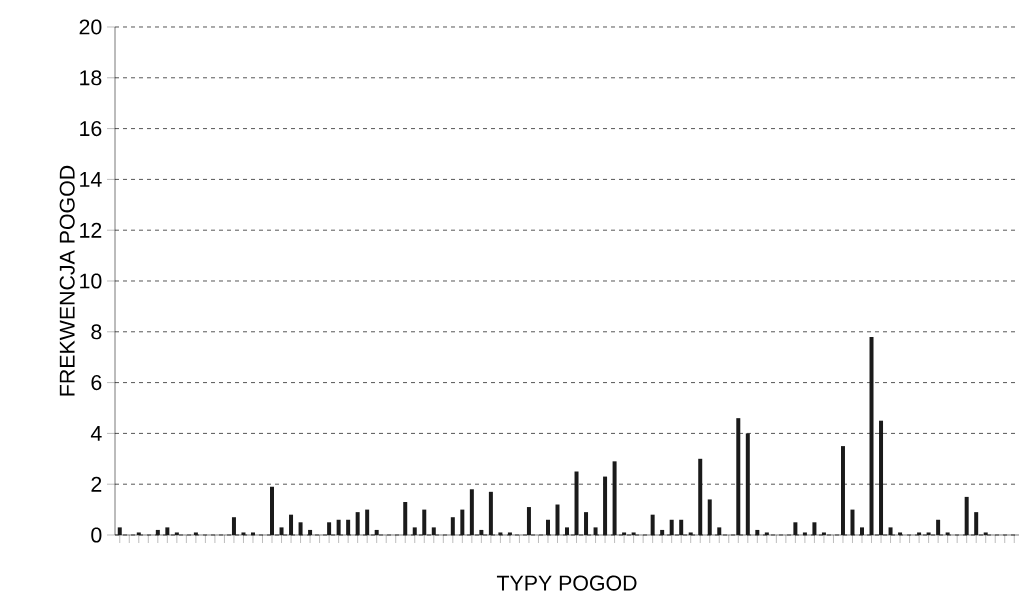  I want to click on y-tick-label: 20, so click(90, 27).